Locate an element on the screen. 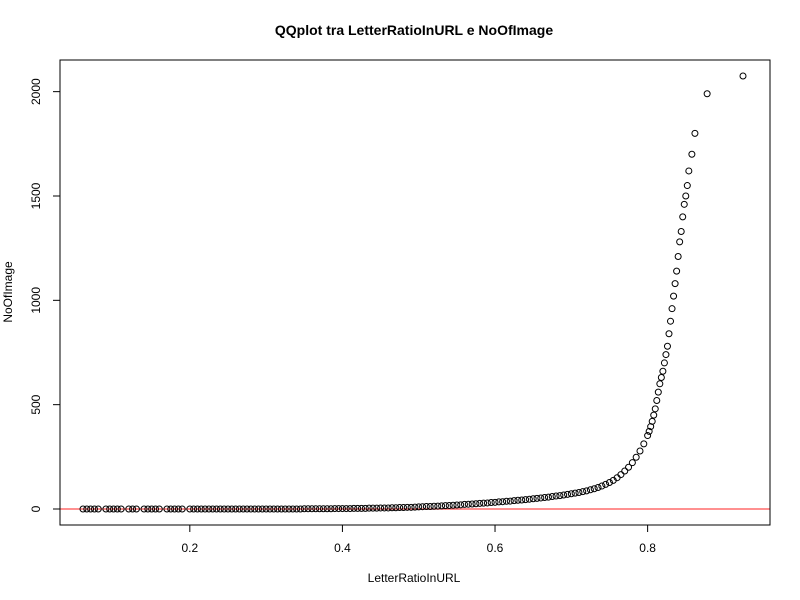 The image size is (800, 600). x-tick-label: 0.2 is located at coordinates (189, 548).